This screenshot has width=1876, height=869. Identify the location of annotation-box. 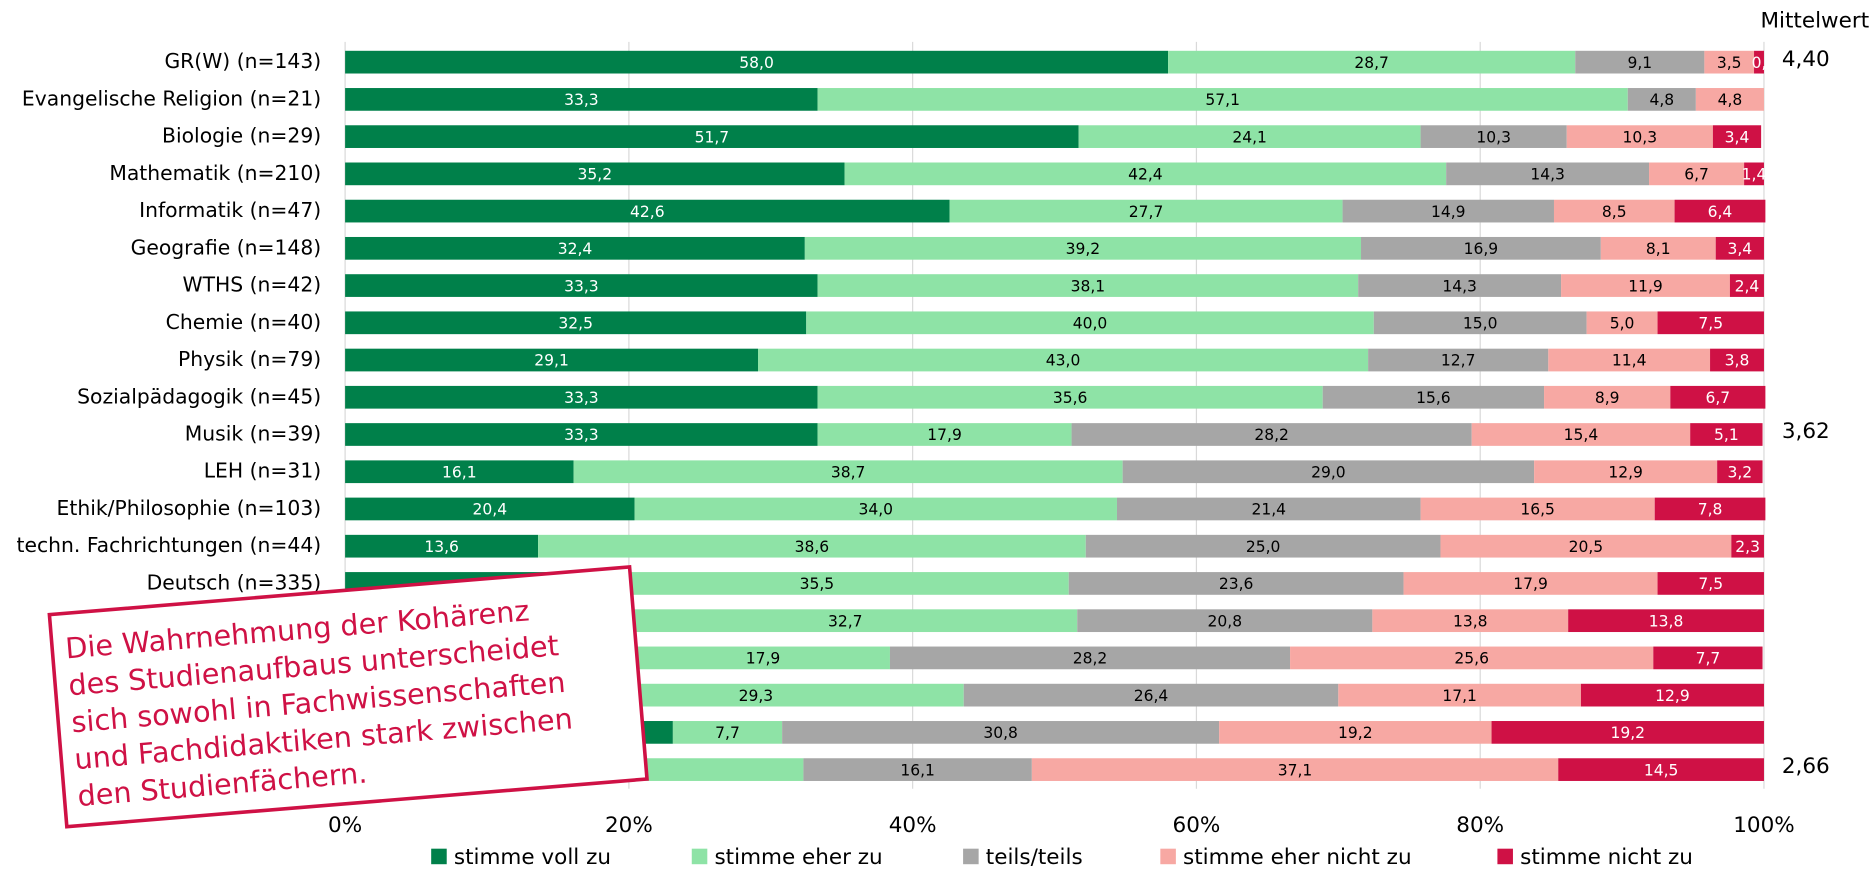
(348, 697).